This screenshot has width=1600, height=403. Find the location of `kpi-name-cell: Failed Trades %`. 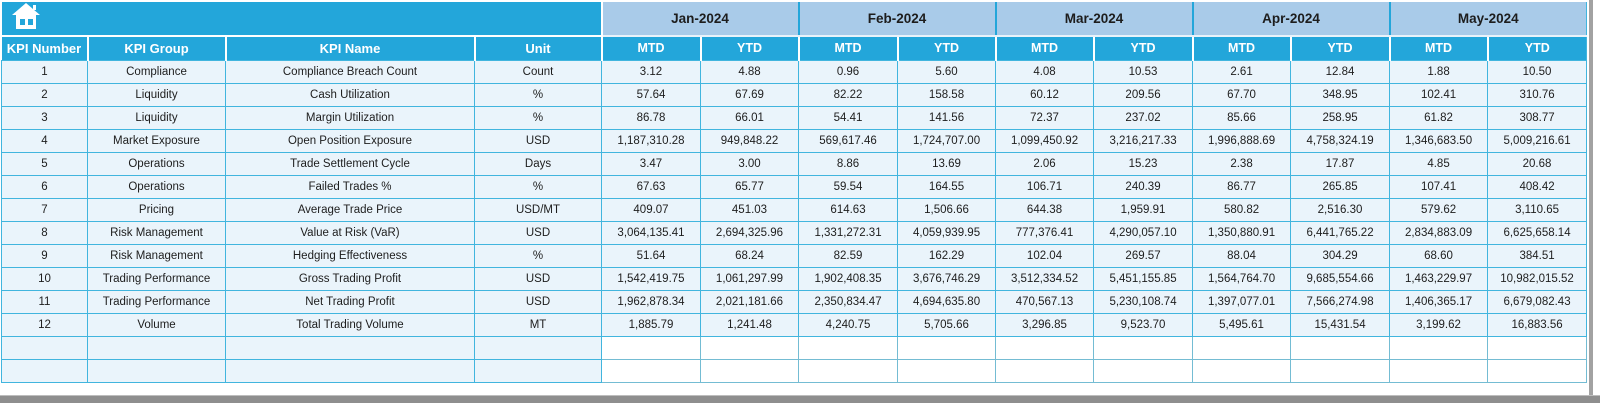

kpi-name-cell: Failed Trades % is located at coordinates (350, 186).